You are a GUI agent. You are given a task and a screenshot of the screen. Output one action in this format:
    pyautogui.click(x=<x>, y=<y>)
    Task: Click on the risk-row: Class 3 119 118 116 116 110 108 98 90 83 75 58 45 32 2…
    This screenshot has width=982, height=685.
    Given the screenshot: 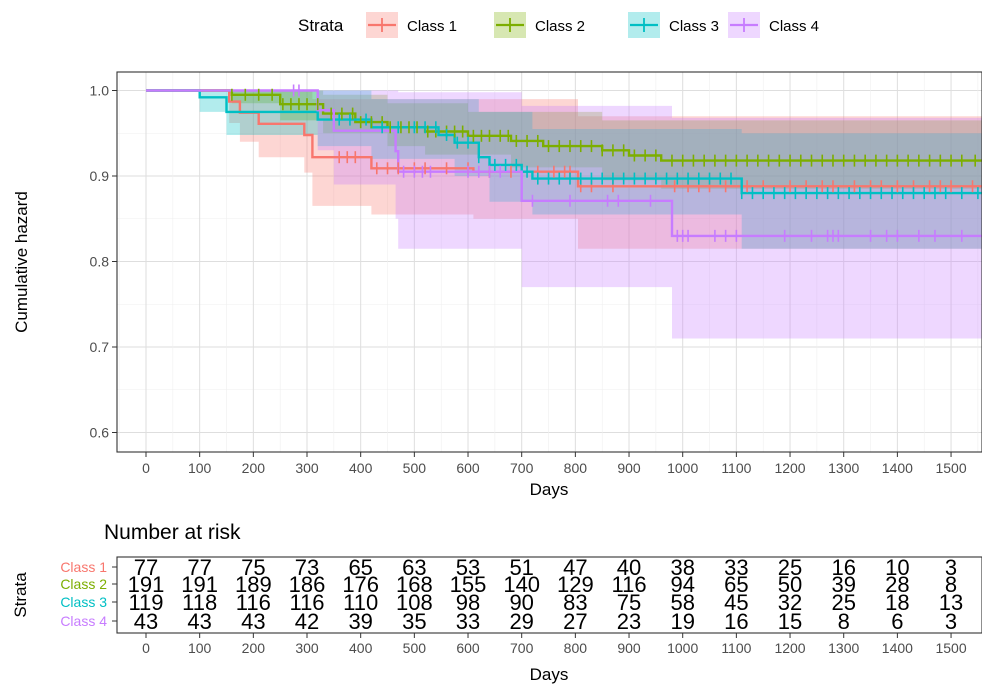 What is the action you would take?
    pyautogui.click(x=511, y=602)
    